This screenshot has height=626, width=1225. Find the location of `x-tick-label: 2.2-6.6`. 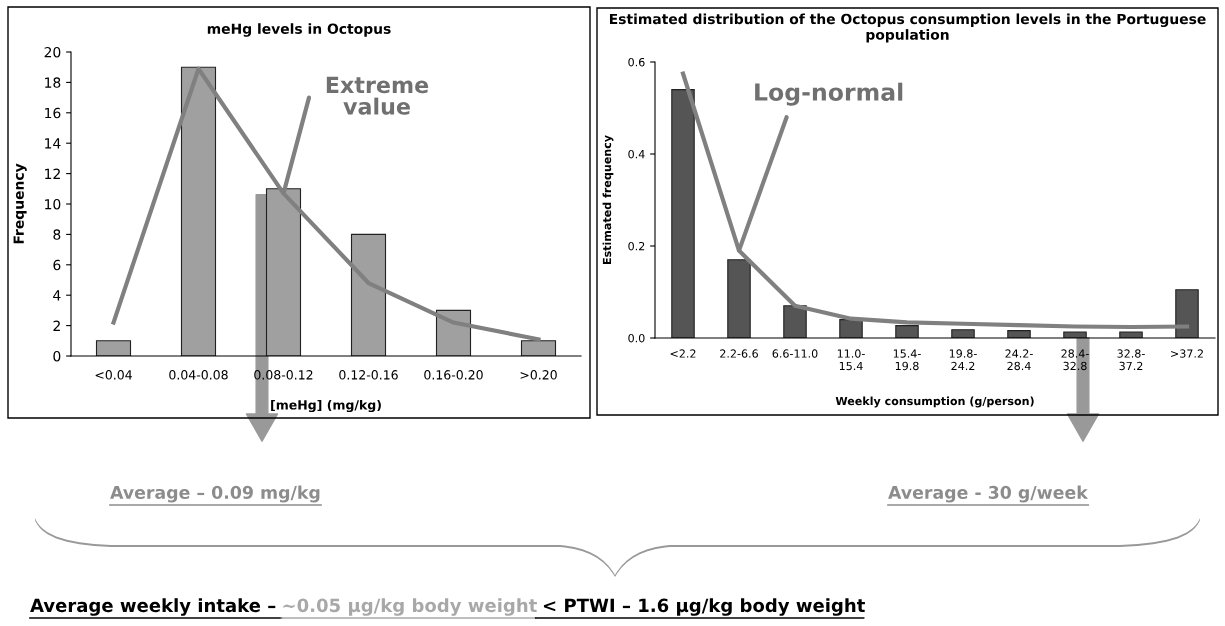

x-tick-label: 2.2-6.6 is located at coordinates (739, 353).